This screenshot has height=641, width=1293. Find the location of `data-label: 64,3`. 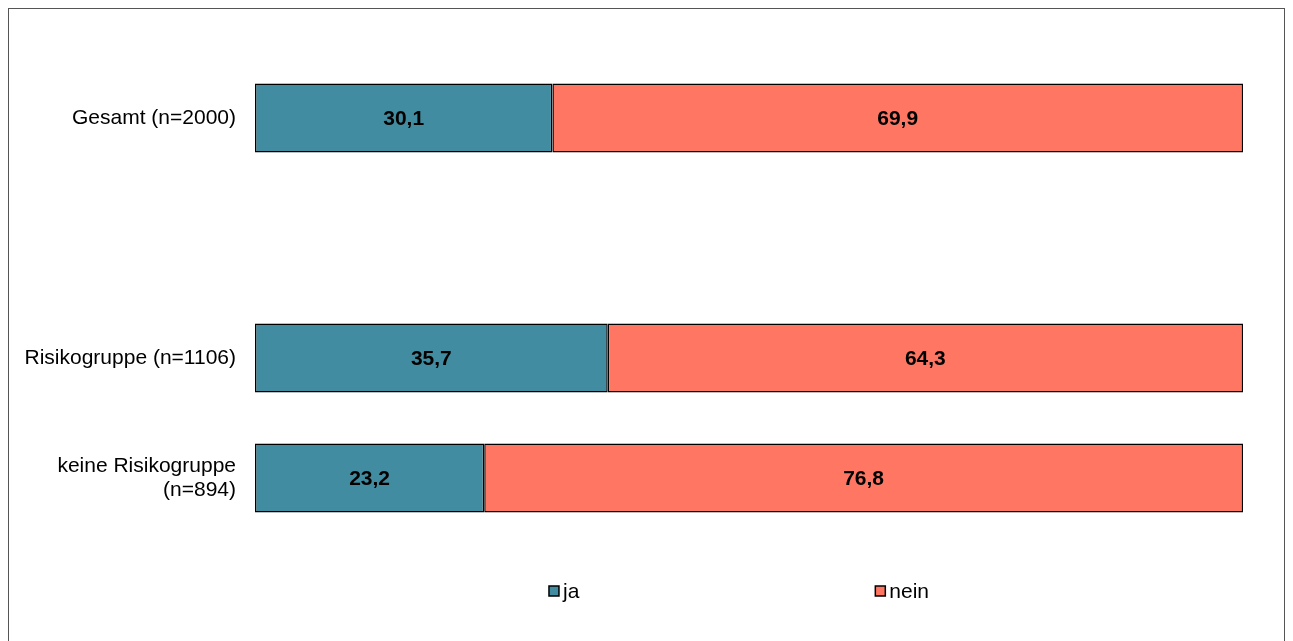

data-label: 64,3 is located at coordinates (925, 357).